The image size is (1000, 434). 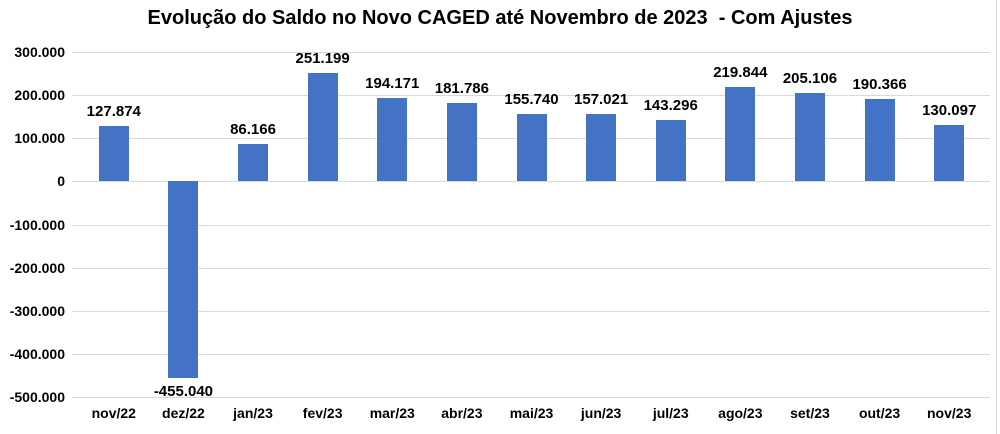 I want to click on y-axis-tick-label: 100.000, so click(x=39, y=138).